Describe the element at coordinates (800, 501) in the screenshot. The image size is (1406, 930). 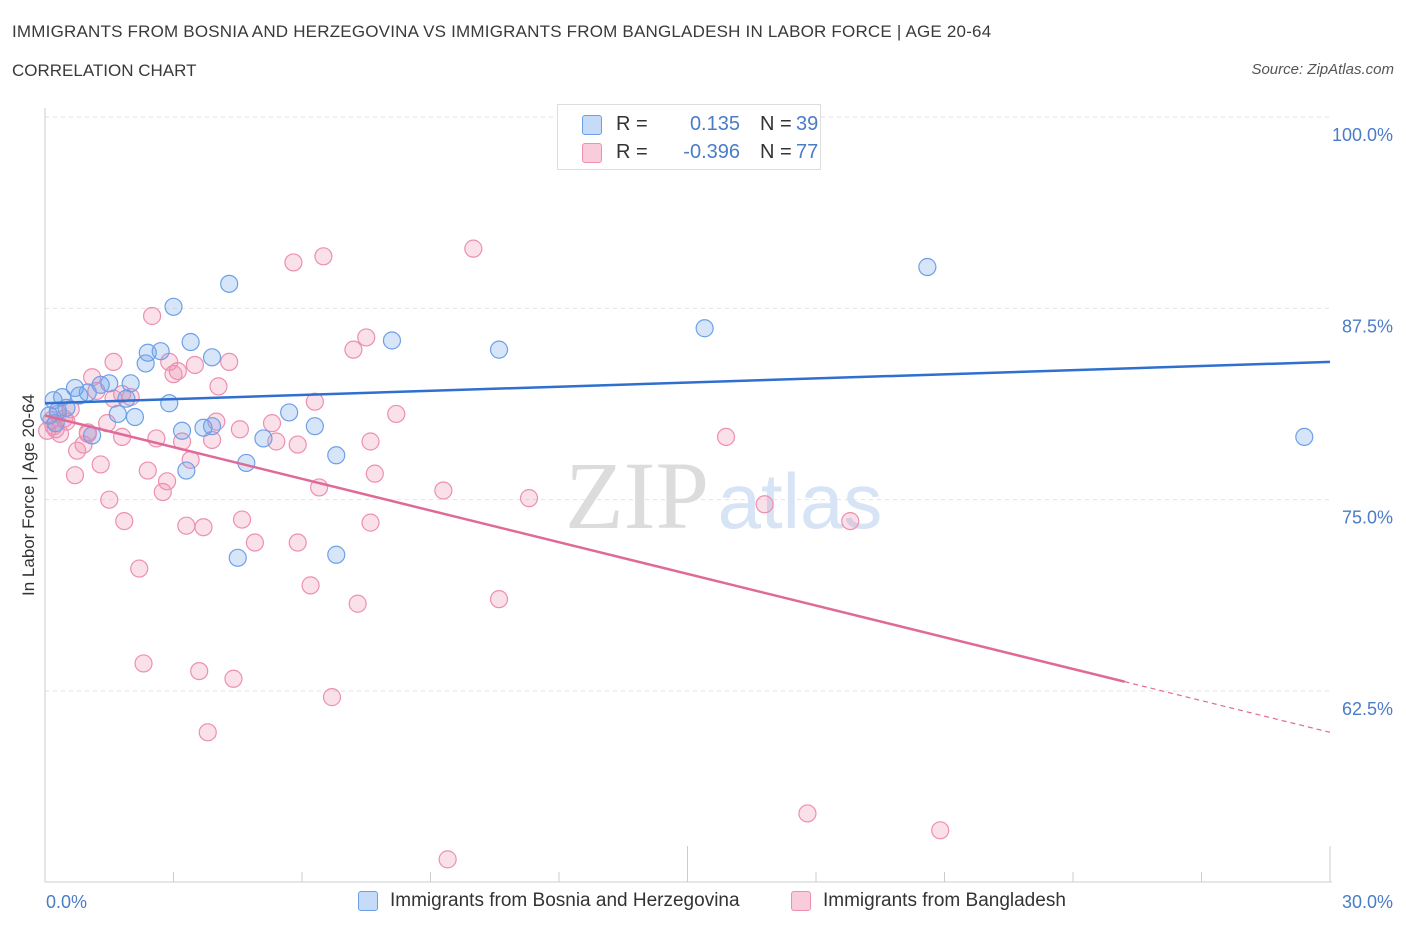
I see `watermark-atlas: atlas` at that location.